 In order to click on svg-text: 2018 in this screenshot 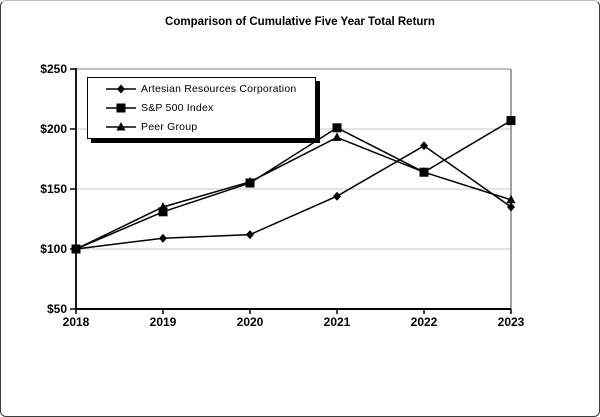, I will do `click(76, 322)`.